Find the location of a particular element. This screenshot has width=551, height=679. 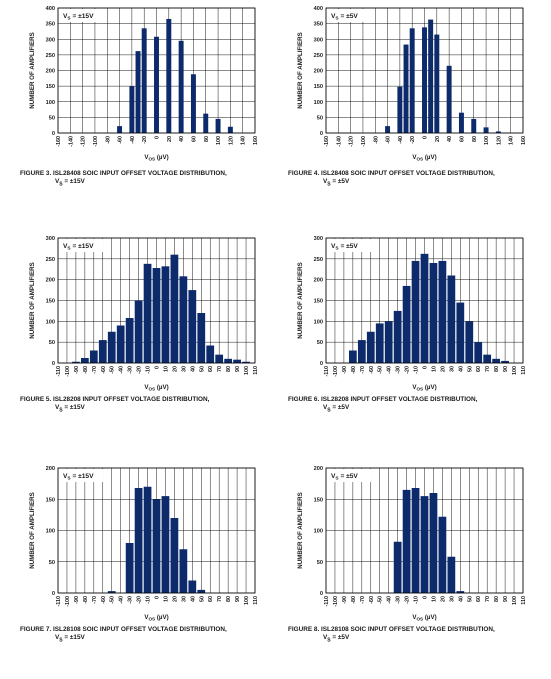

y-tick-label: 350 is located at coordinates (318, 25).